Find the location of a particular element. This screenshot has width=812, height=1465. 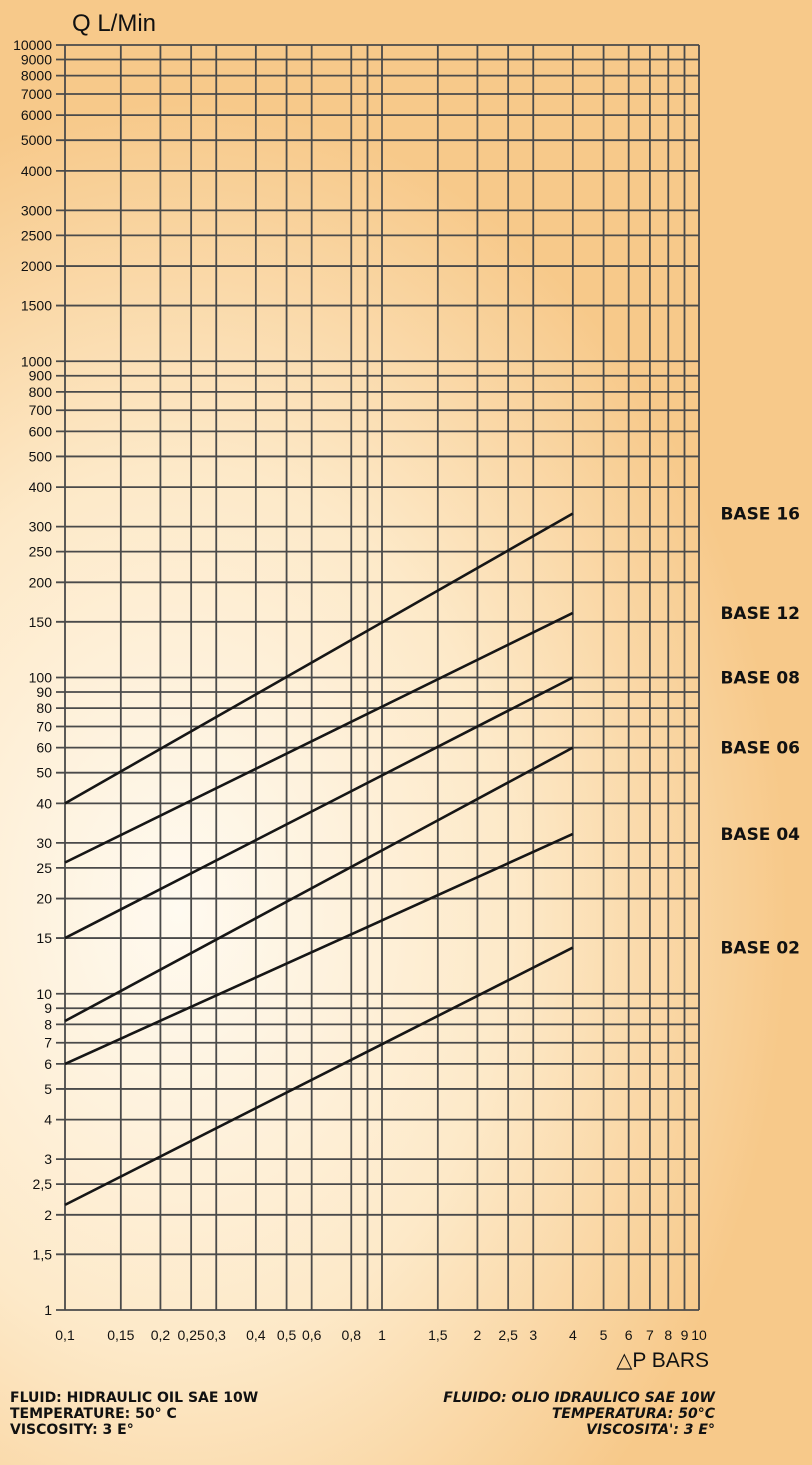

x-tick-label: 9 is located at coordinates (685, 1335).